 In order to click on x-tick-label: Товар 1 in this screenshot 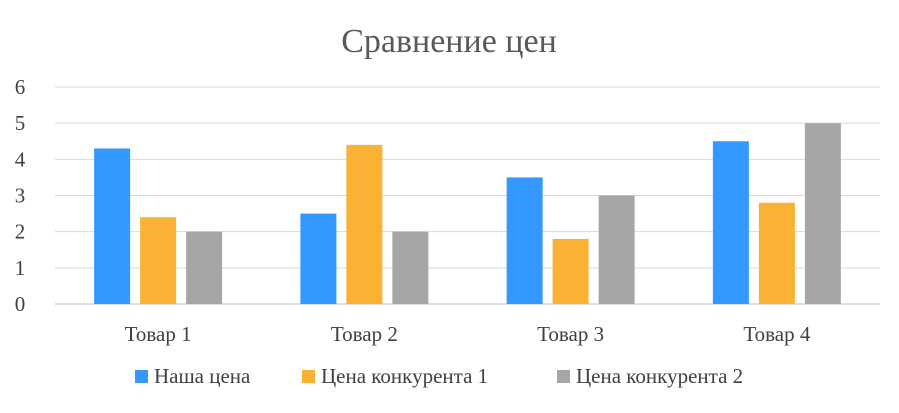, I will do `click(158, 334)`.